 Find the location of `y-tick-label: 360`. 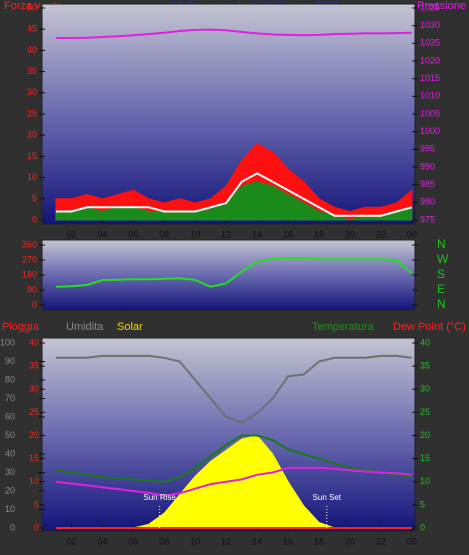

y-tick-label: 360 is located at coordinates (29, 244).